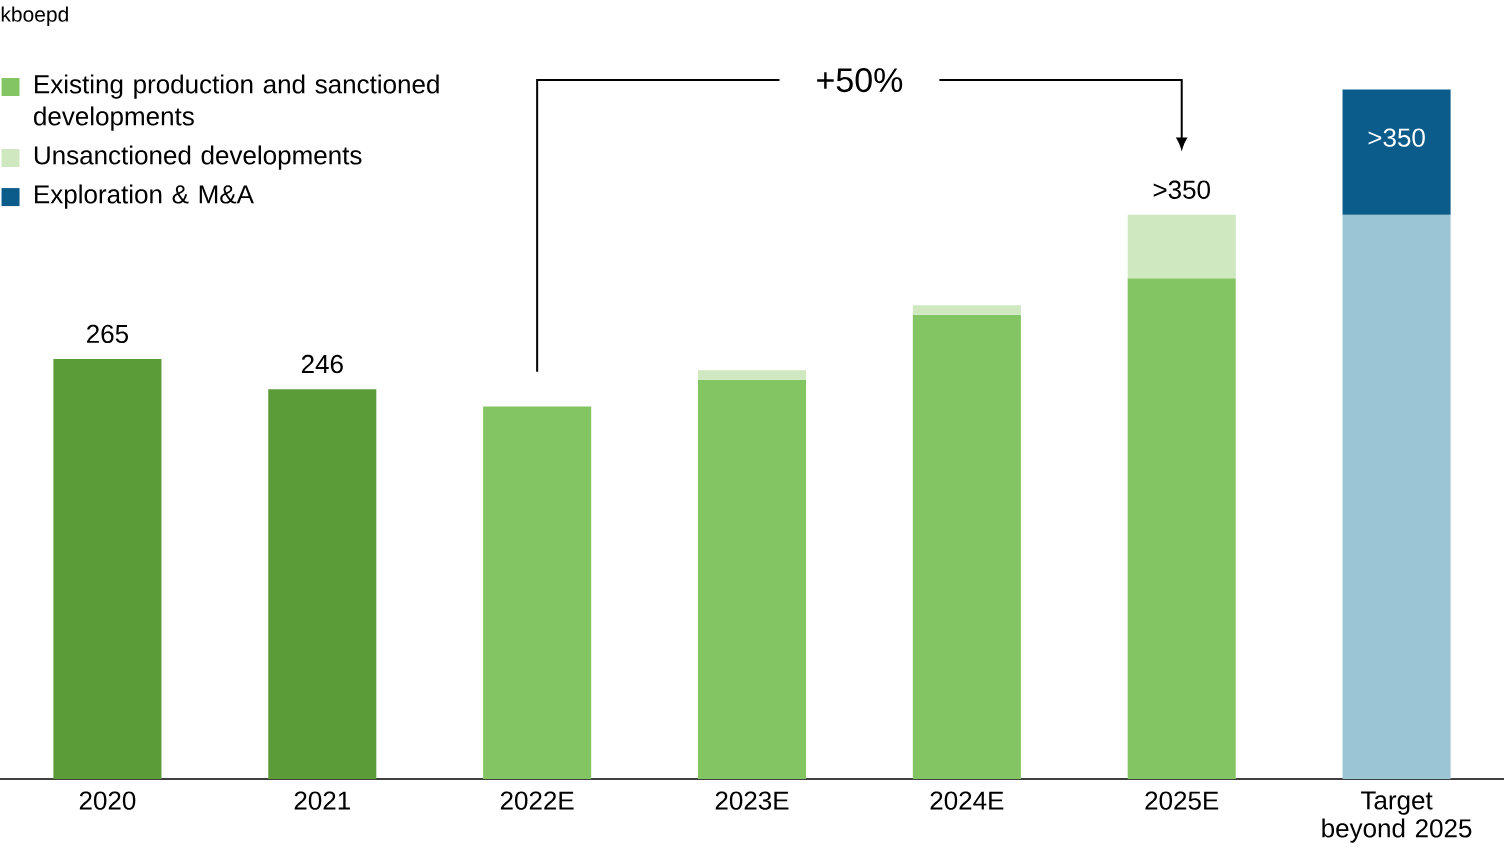 The image size is (1504, 858). Describe the element at coordinates (1182, 800) in the screenshot. I see `x-tick-label: 2025E` at that location.